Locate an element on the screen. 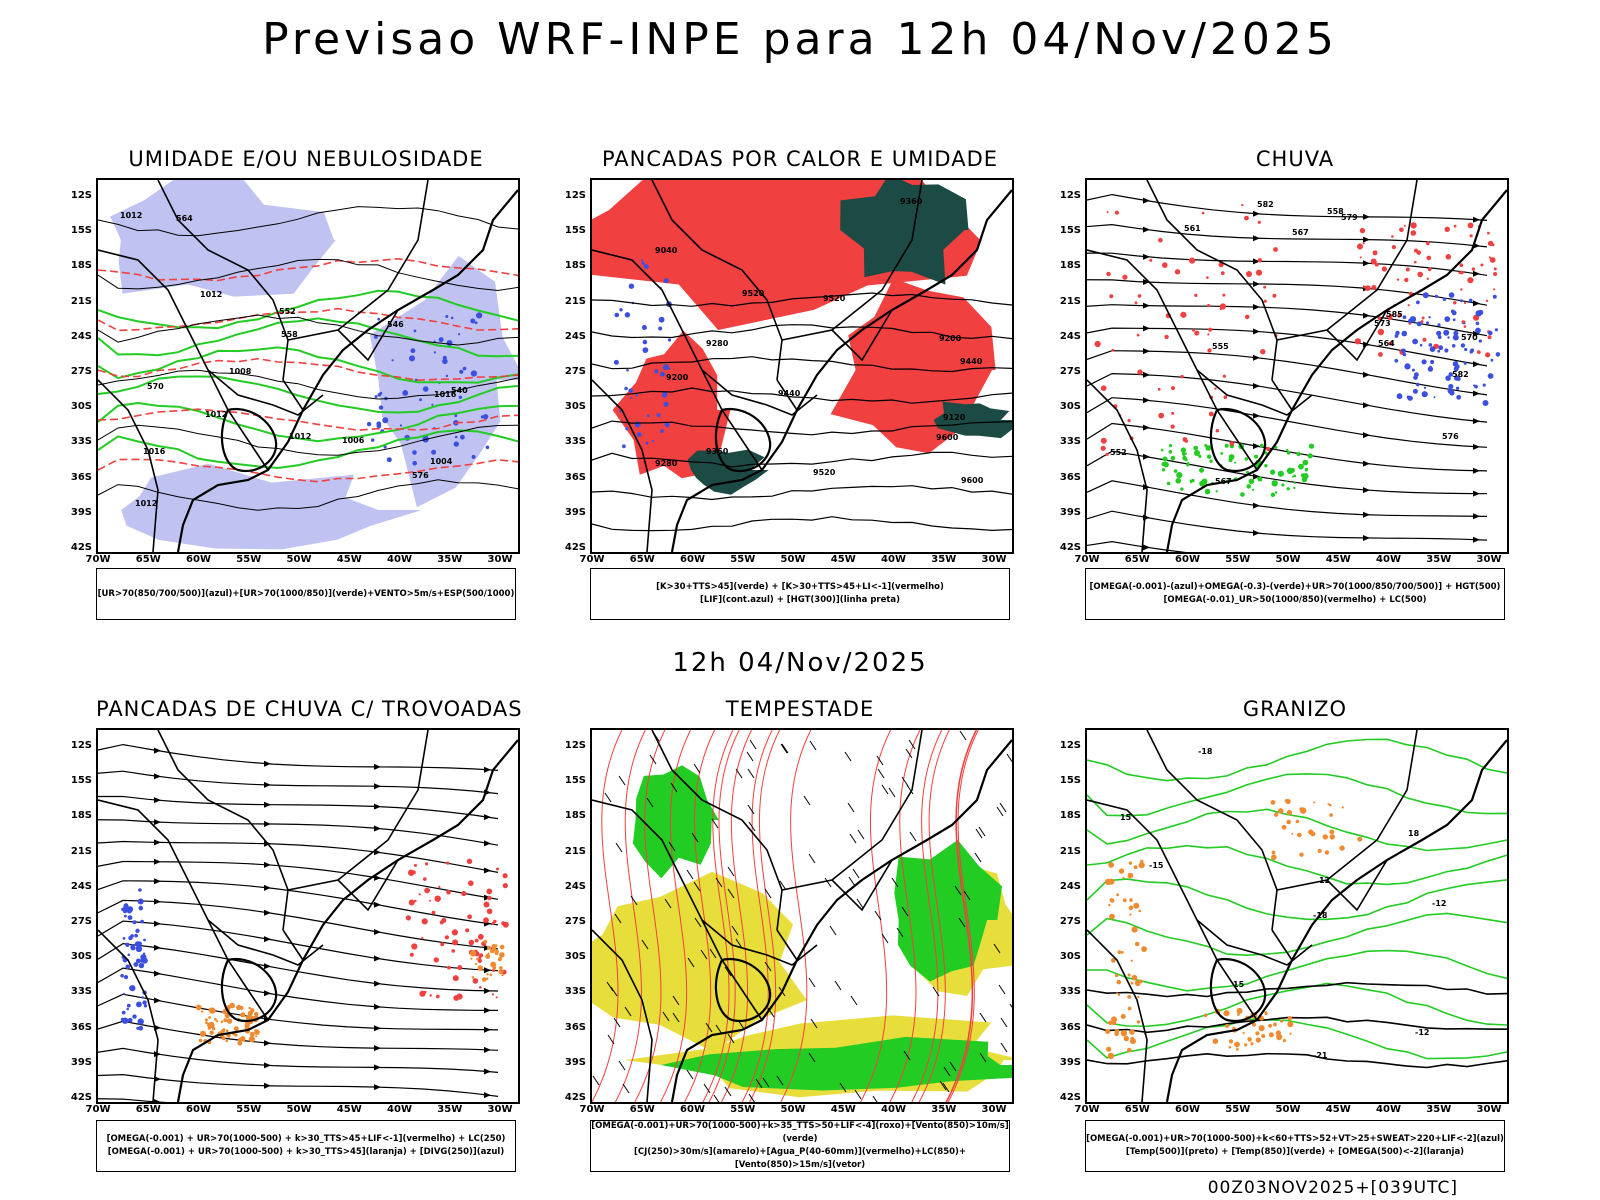  contour-label: 576 is located at coordinates (420, 475).